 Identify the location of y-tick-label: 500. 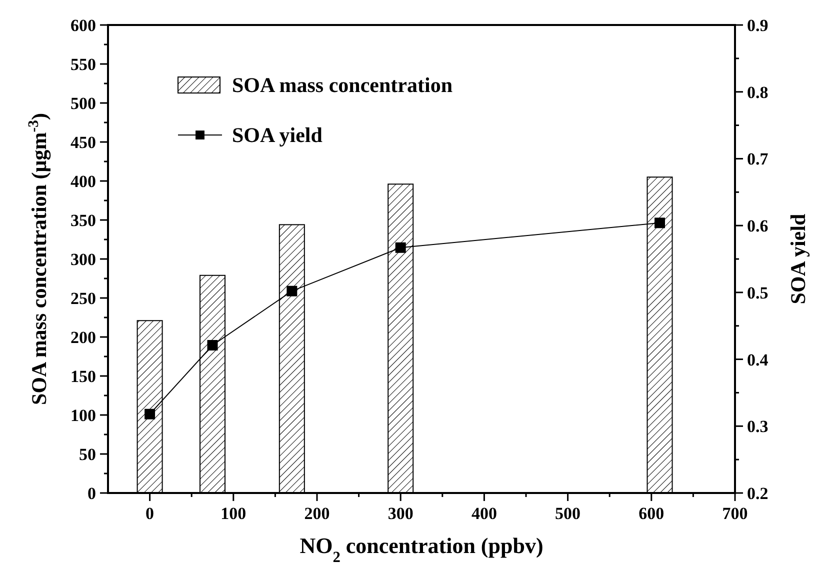
(83, 103).